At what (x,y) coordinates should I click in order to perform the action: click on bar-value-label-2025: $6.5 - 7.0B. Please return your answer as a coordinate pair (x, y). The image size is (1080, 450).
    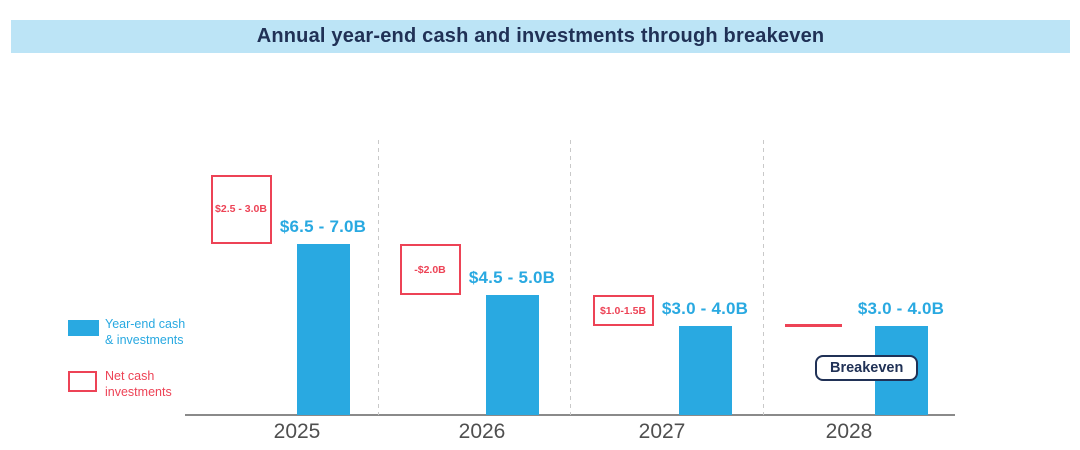
    Looking at the image, I should click on (323, 227).